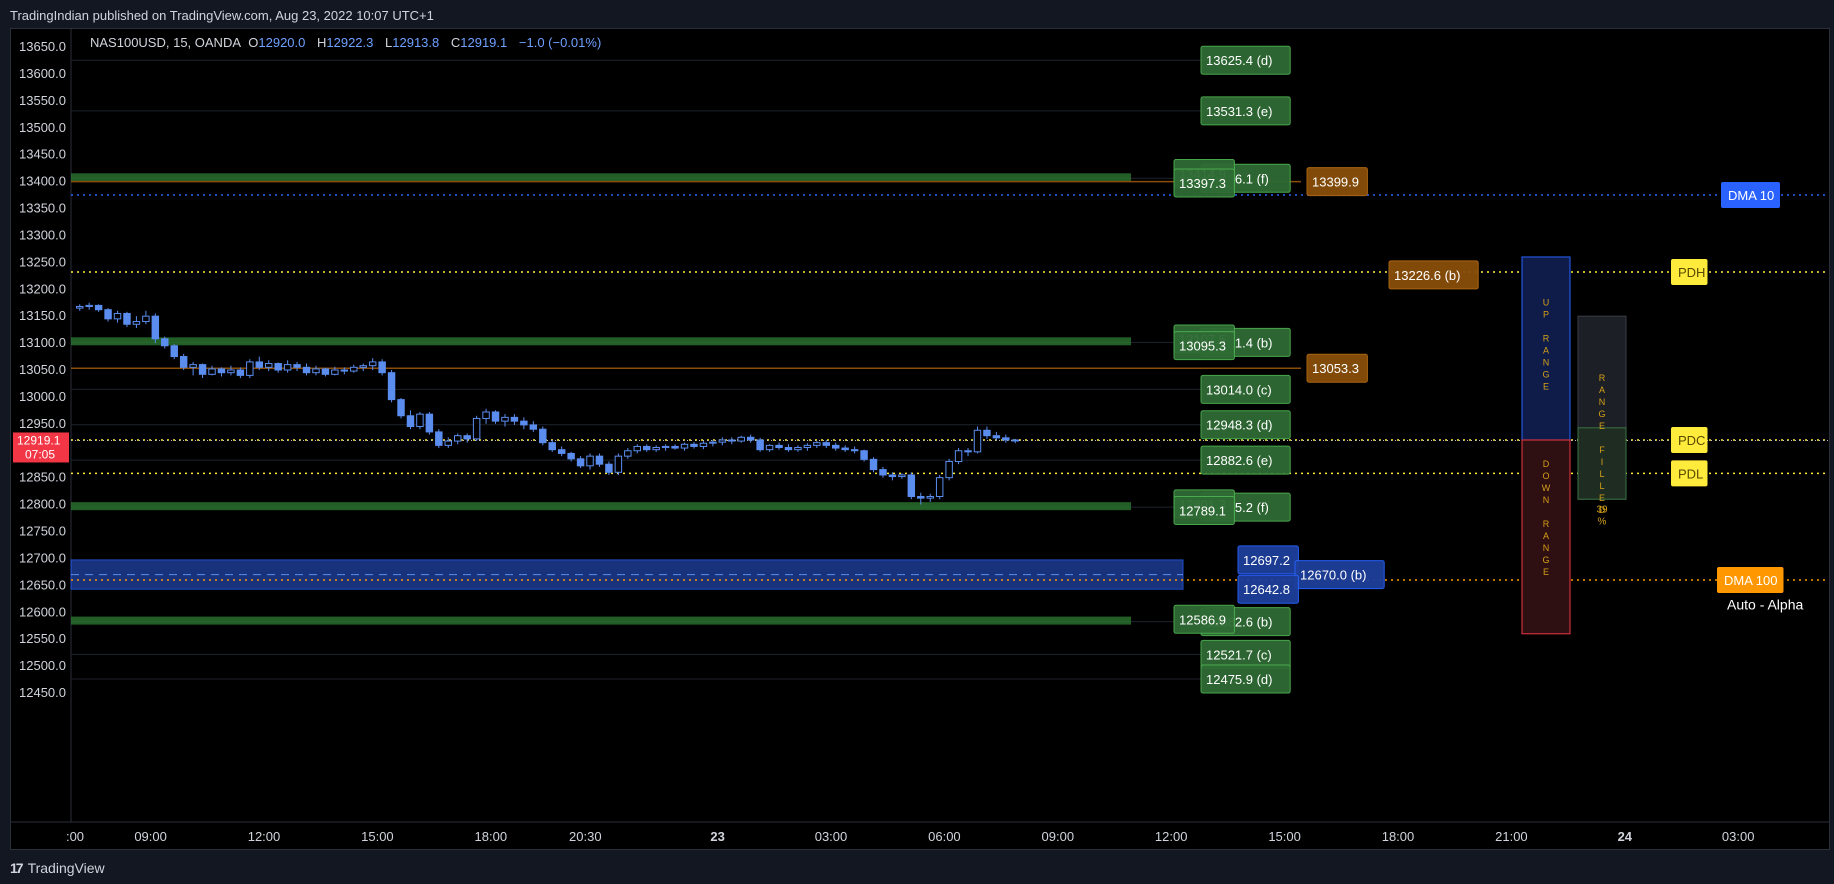 This screenshot has width=1834, height=884. What do you see at coordinates (1546, 572) in the screenshot?
I see `down-range-label-char: E` at bounding box center [1546, 572].